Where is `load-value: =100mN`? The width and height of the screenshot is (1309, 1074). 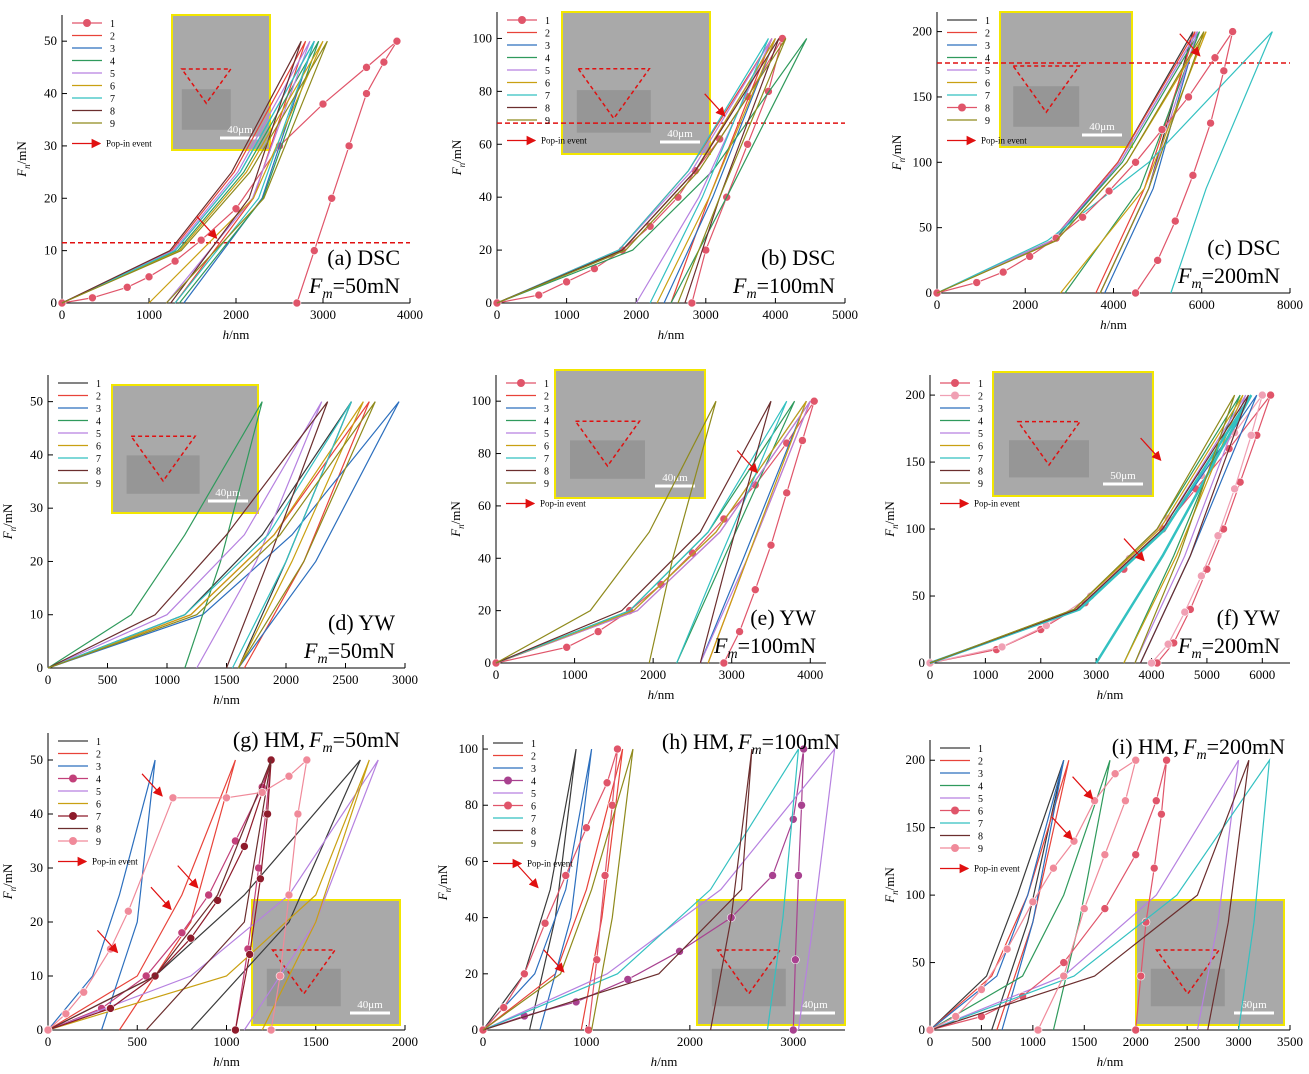
load-value: =100mN is located at coordinates (796, 285).